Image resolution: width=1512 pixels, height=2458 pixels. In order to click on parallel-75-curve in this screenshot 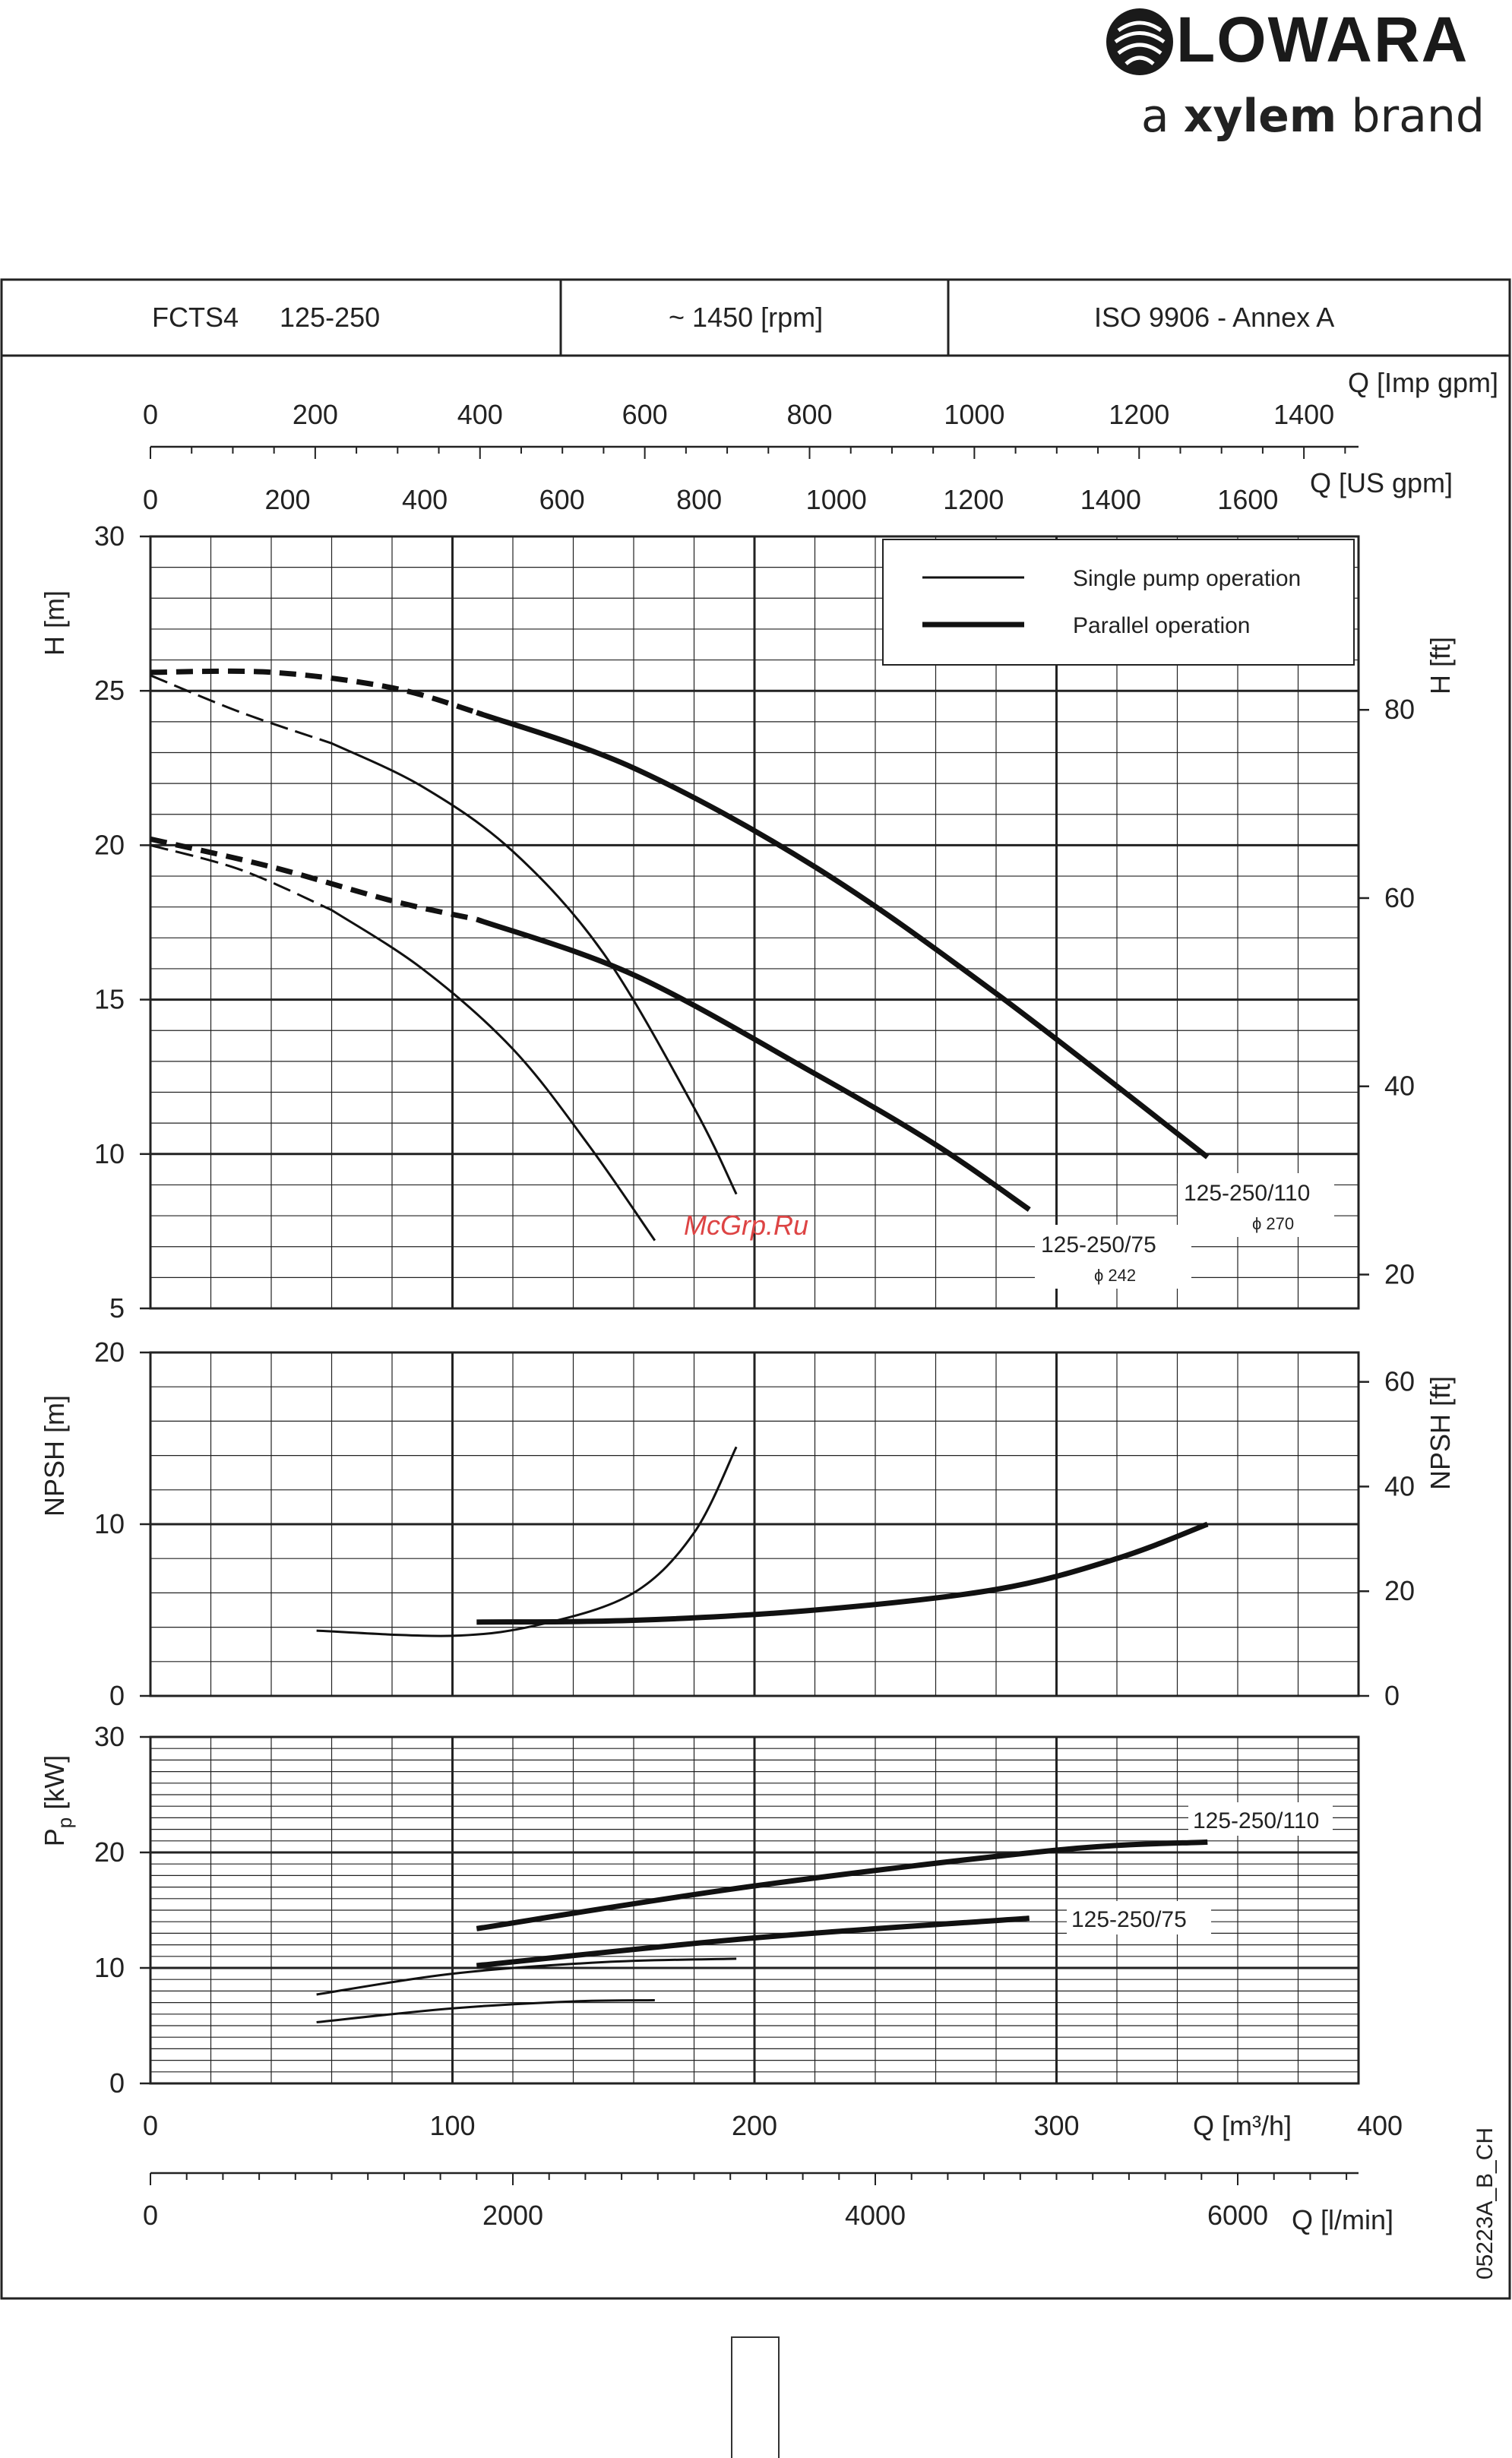, I will do `click(753, 1064)`.